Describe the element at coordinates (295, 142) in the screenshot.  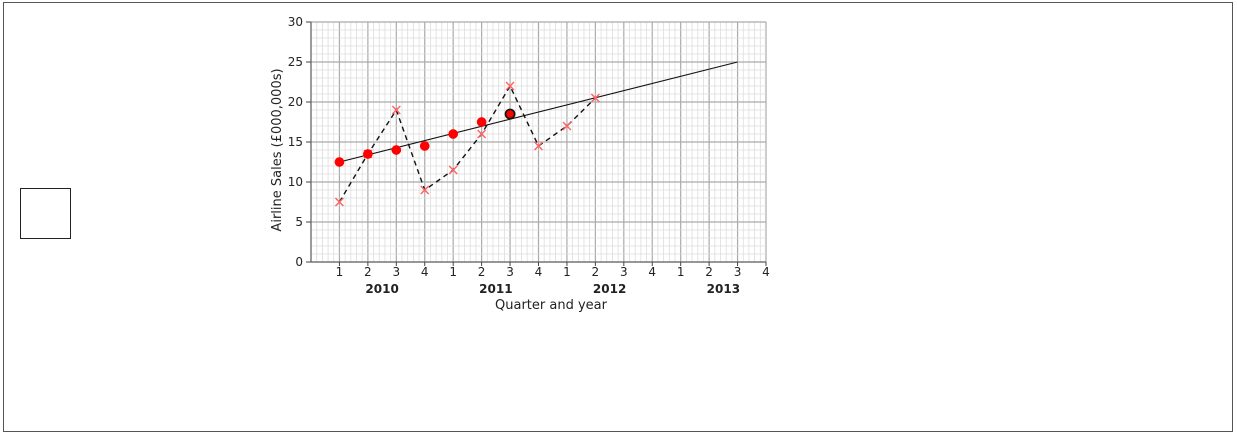
I see `y-tick-label: 15` at that location.